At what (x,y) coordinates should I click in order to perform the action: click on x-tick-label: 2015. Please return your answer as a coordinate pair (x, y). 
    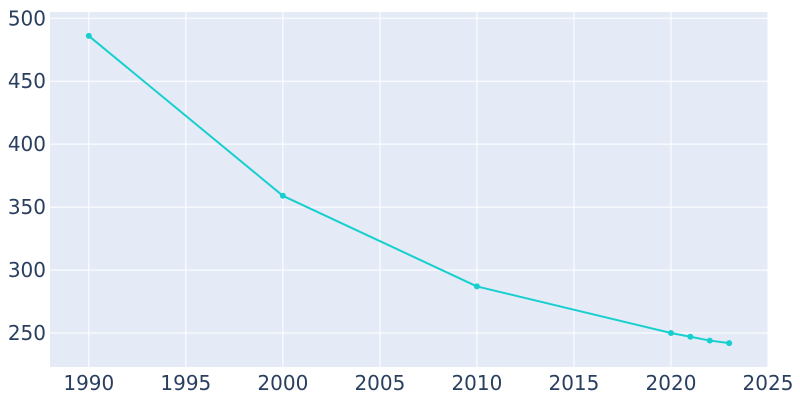
    Looking at the image, I should click on (573, 383).